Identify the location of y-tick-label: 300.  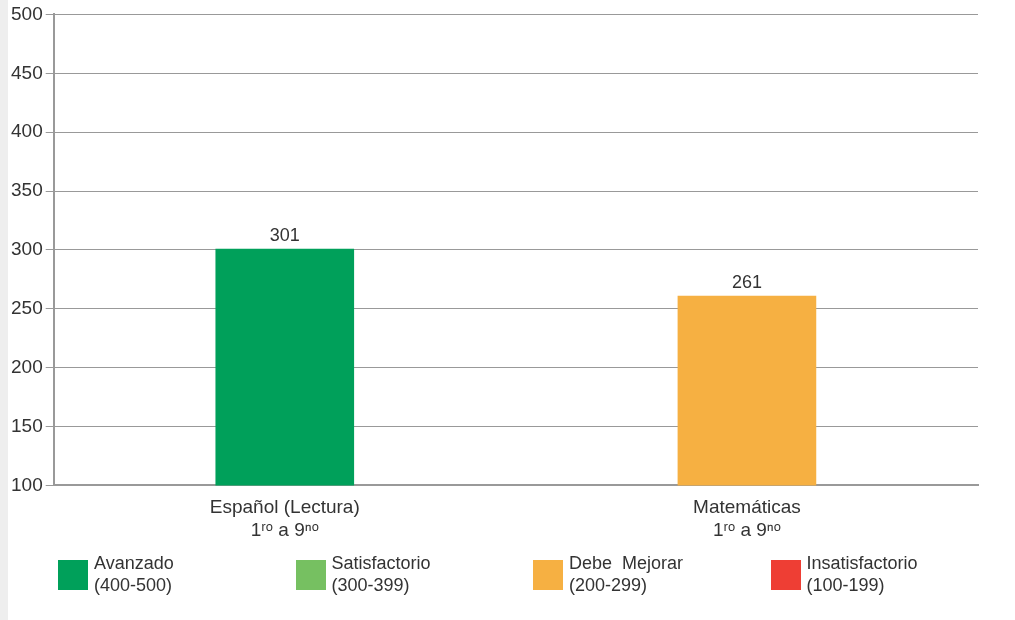
(27, 249).